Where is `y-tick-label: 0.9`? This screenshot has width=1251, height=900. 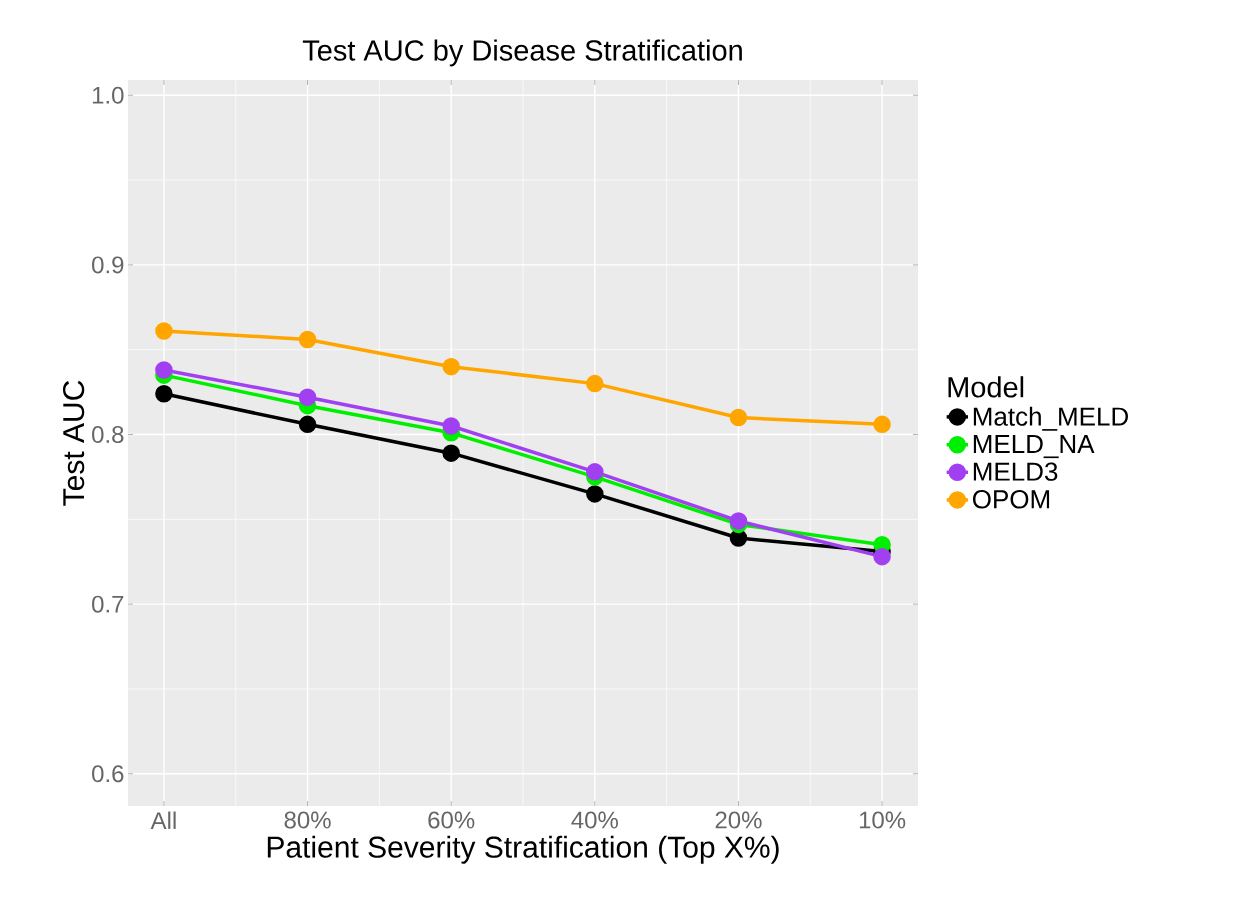
y-tick-label: 0.9 is located at coordinates (108, 265).